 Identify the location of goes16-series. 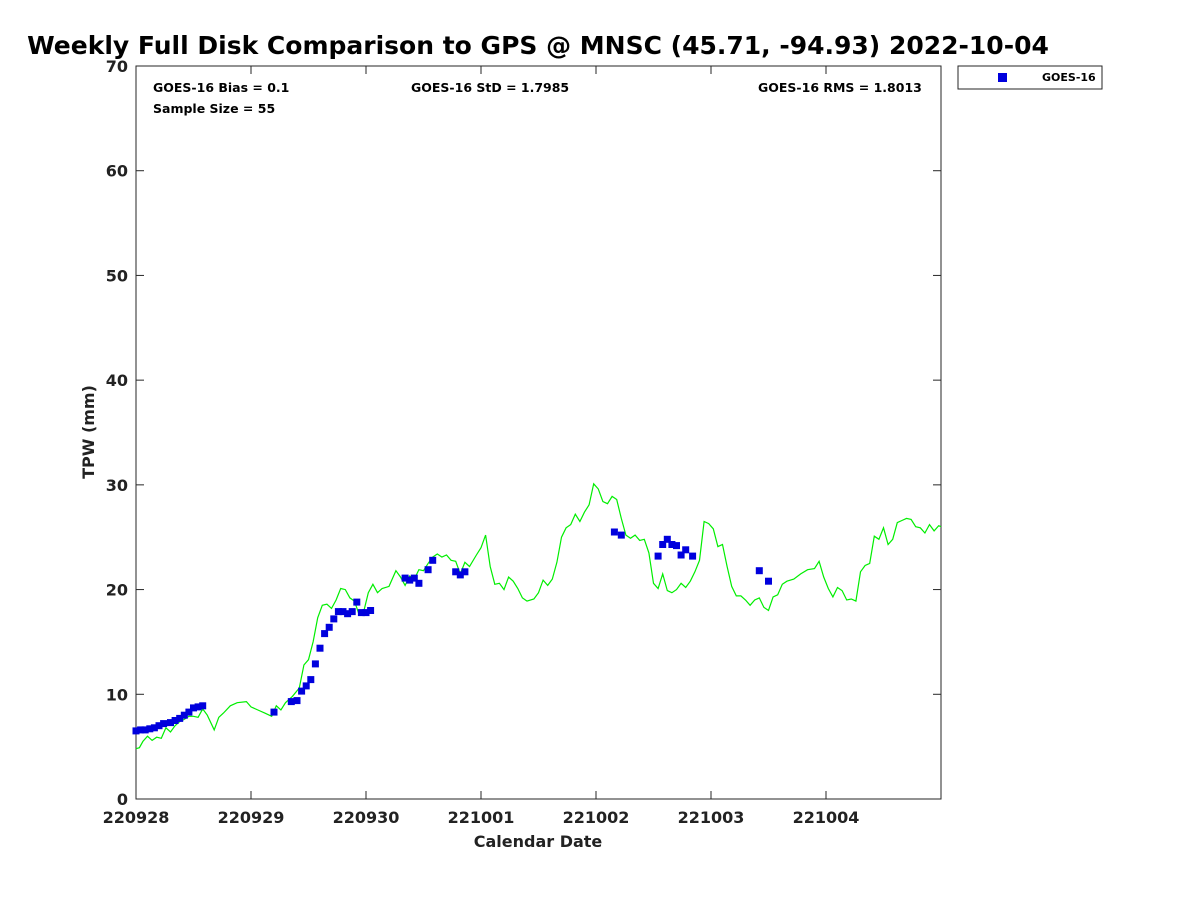
(452, 631).